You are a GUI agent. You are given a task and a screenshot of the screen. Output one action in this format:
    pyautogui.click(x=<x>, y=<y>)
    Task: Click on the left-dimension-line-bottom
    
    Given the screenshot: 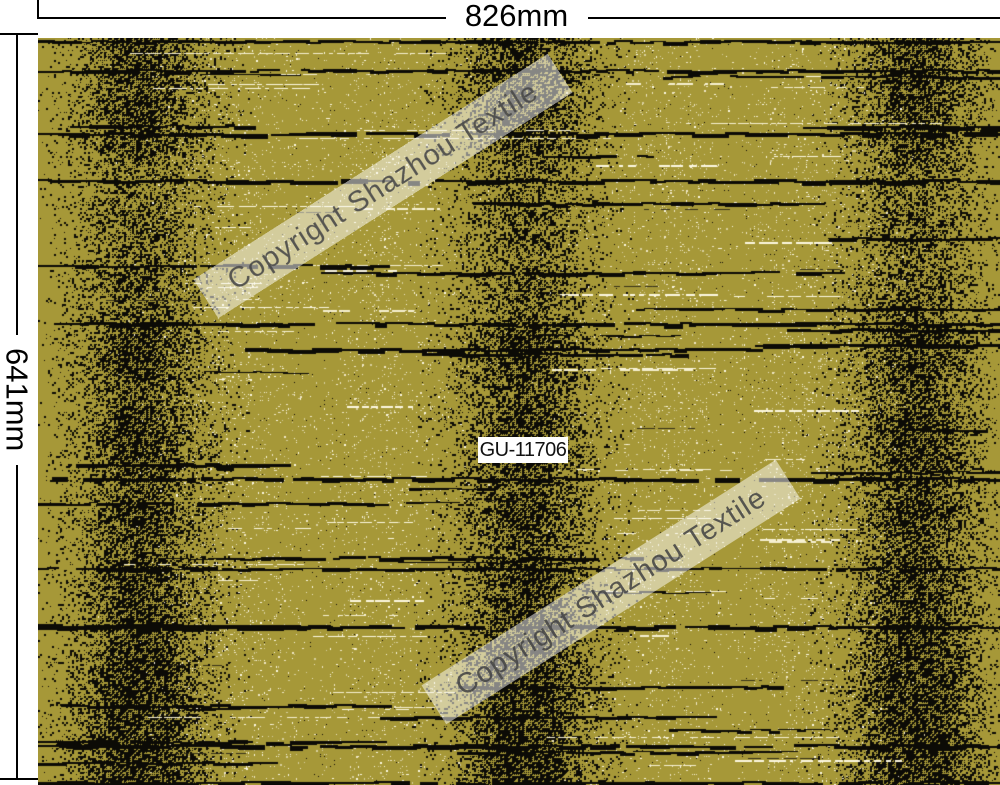 What is the action you would take?
    pyautogui.click(x=17, y=622)
    